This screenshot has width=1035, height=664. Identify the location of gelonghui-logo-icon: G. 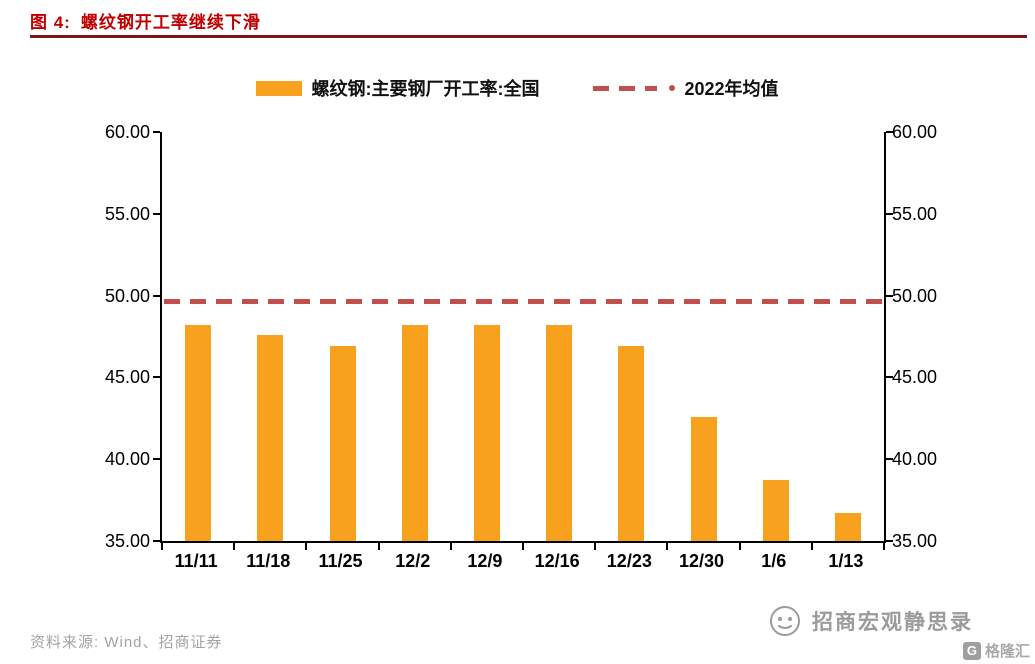
(971, 650).